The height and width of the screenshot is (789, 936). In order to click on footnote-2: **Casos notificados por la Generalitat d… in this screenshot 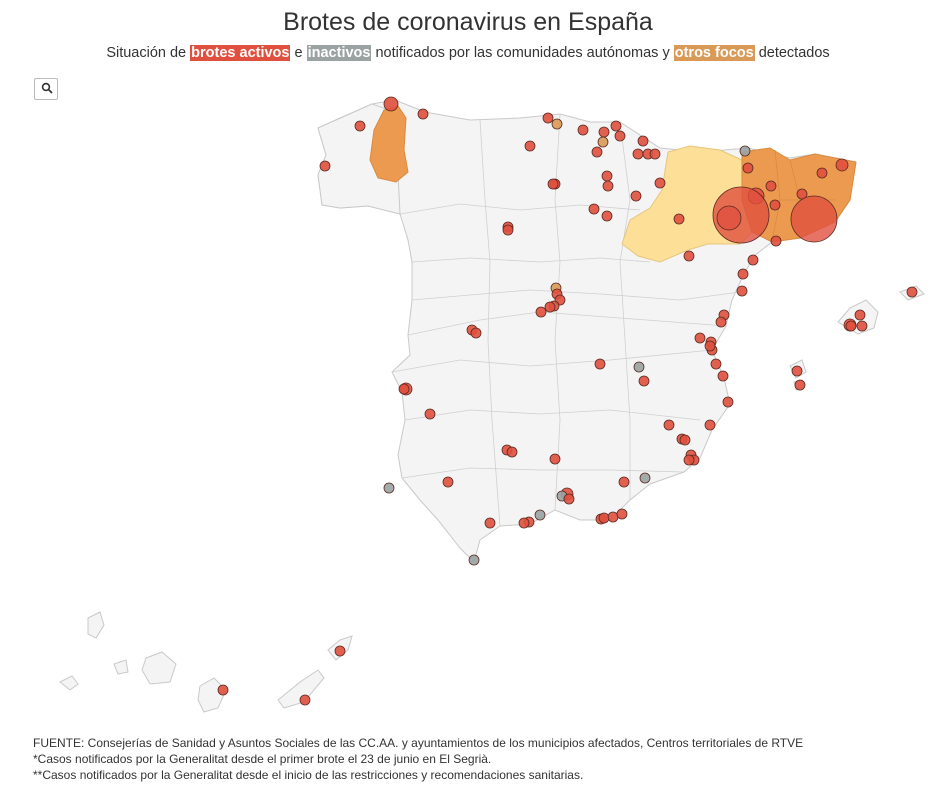, I will do `click(308, 775)`.